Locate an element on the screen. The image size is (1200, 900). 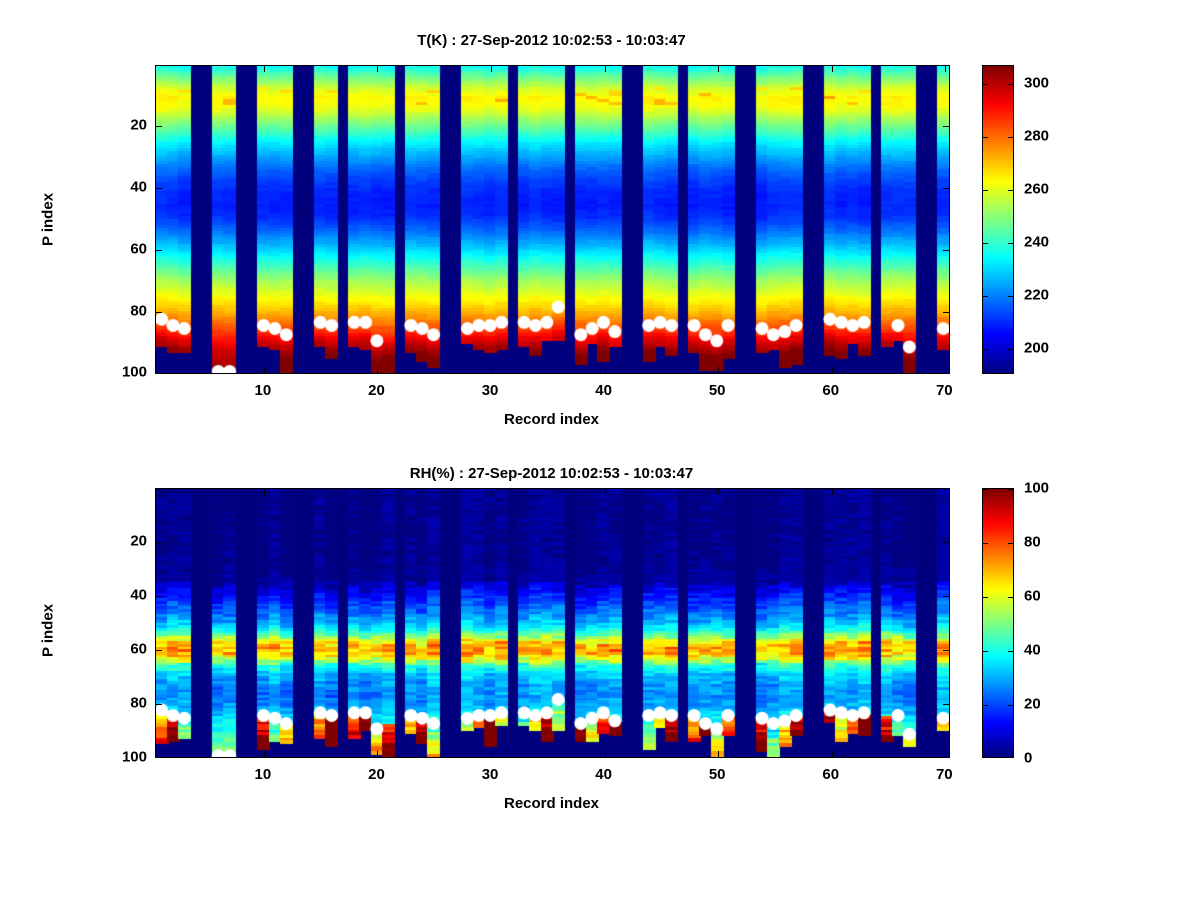
y-tick-label: 100 is located at coordinates (134, 757).